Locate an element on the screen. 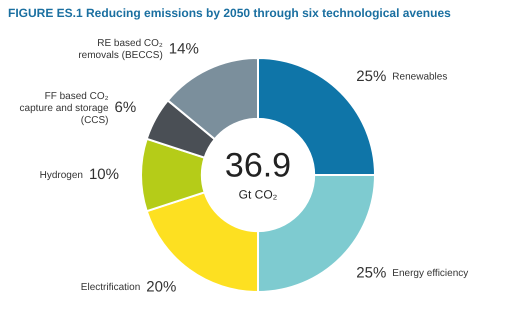 This screenshot has width=516, height=330. data-label: 10% is located at coordinates (103, 175).